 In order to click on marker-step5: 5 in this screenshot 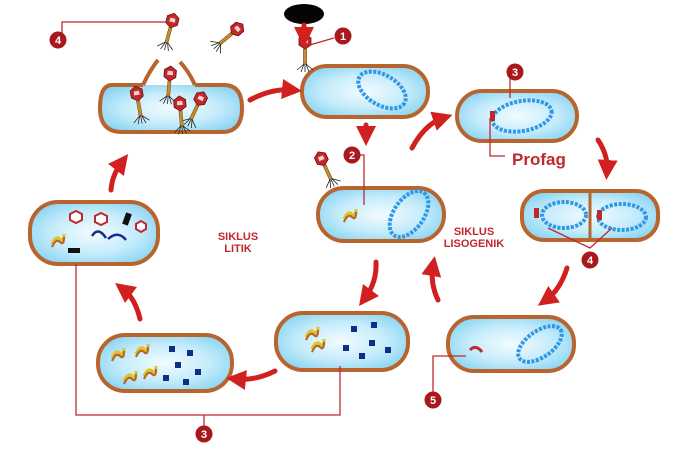, I will do `click(433, 400)`.